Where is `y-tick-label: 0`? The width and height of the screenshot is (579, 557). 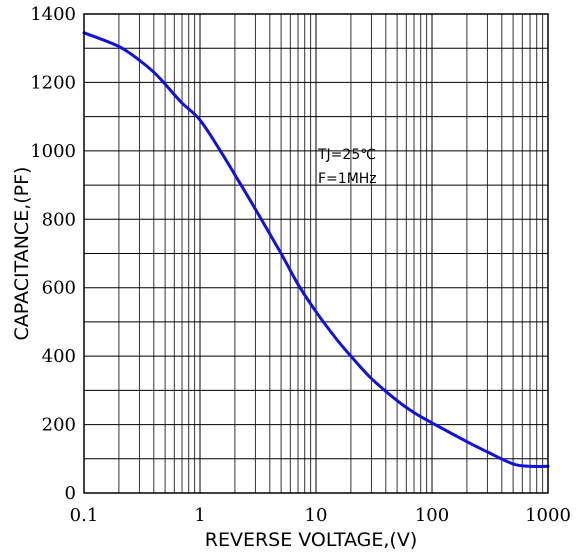
y-tick-label: 0 is located at coordinates (70, 493).